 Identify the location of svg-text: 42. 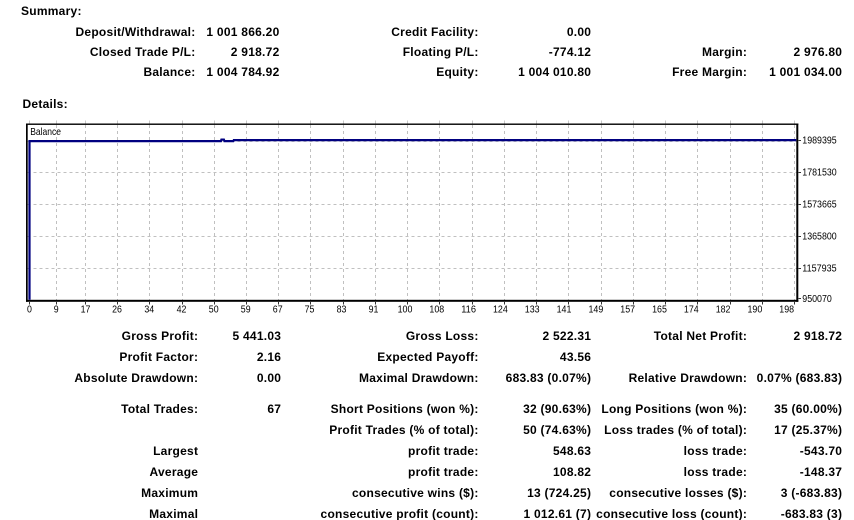
(182, 310).